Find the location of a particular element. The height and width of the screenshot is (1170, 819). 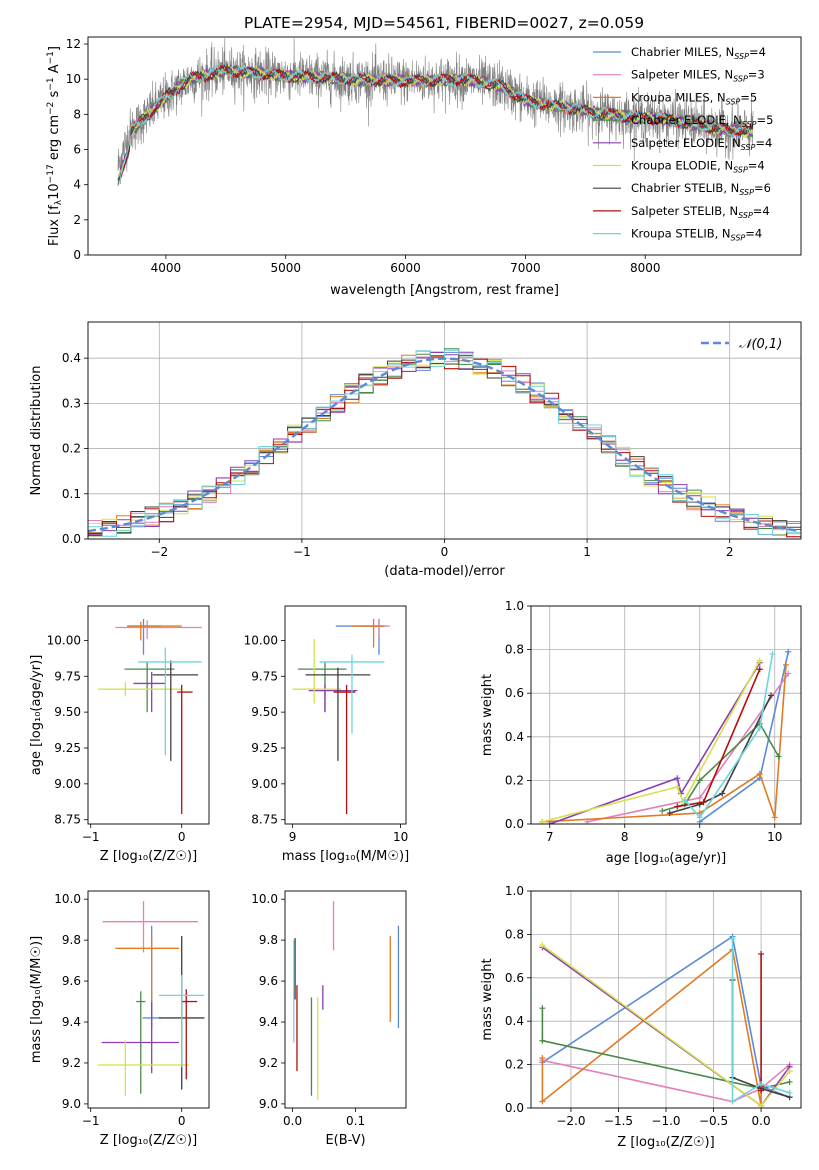

x-tick-label: −1.0 is located at coordinates (665, 1121).